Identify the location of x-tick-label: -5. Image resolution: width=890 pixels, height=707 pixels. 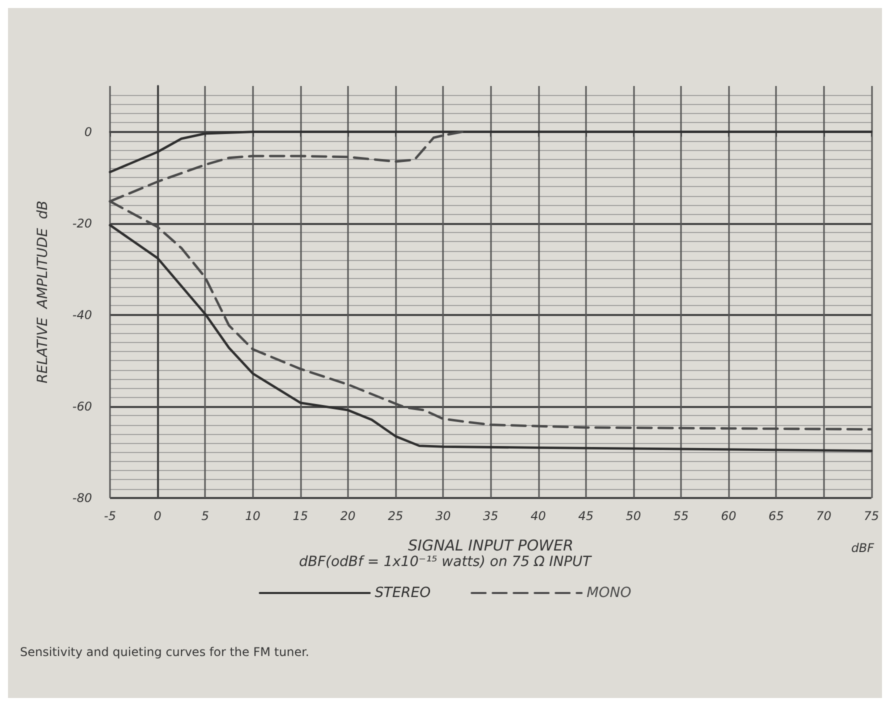
(110, 516).